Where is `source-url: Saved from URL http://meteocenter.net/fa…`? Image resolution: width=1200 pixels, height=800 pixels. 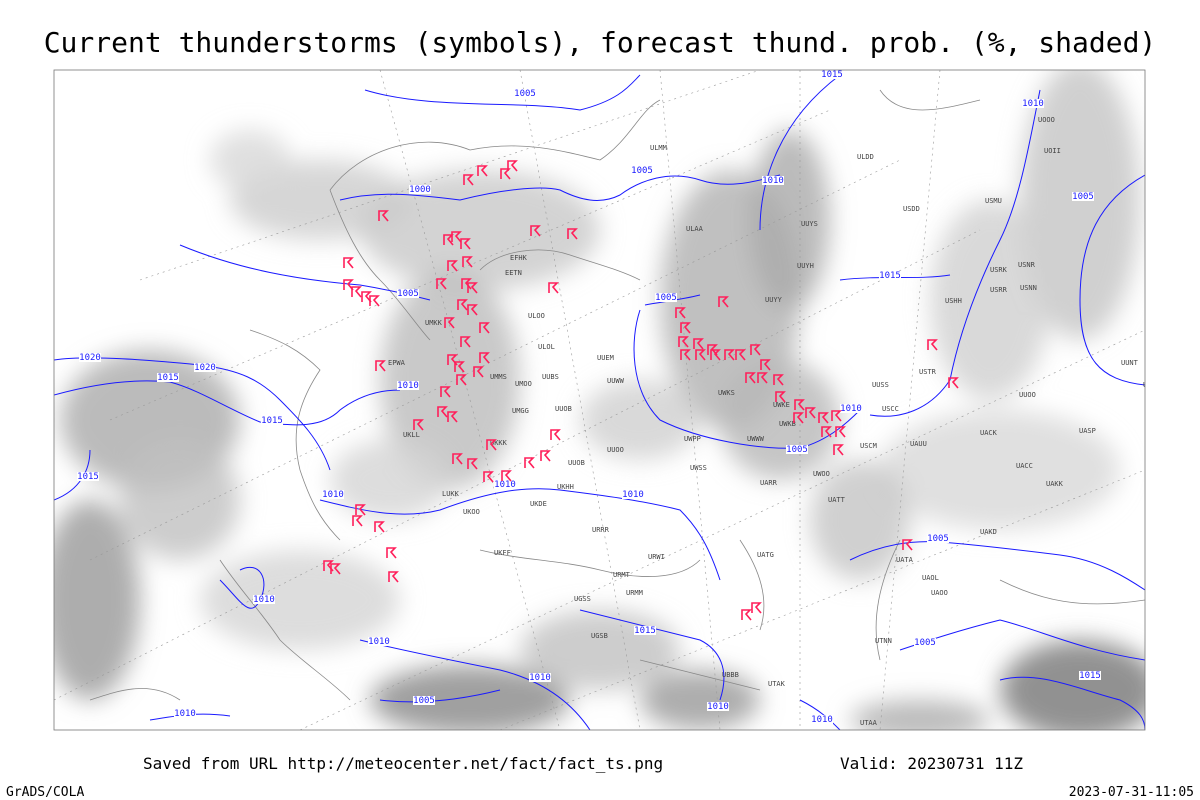
source-url: Saved from URL http://meteocenter.net/fa… is located at coordinates (403, 763).